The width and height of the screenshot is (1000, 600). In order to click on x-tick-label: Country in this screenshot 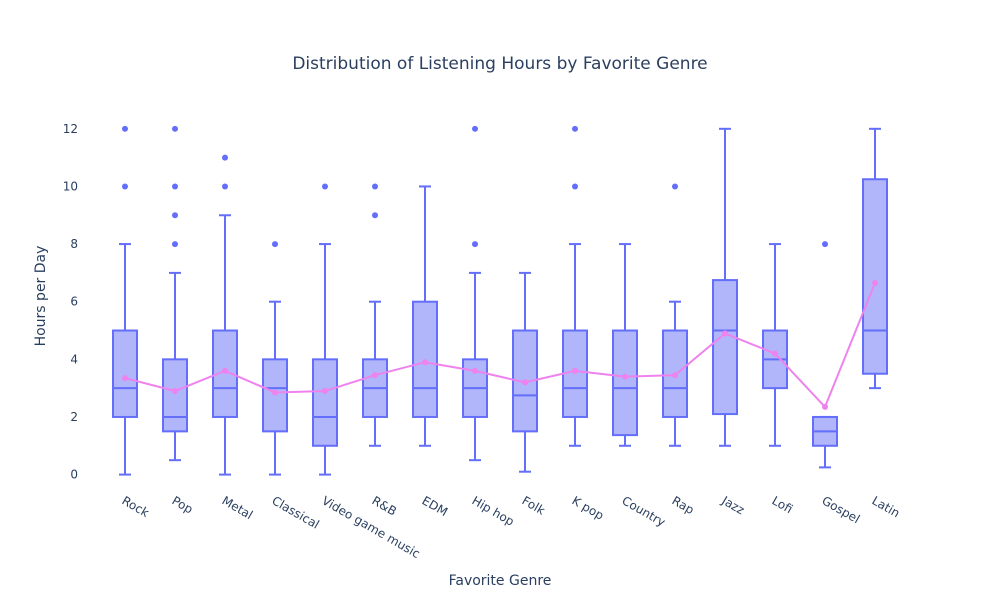, I will do `click(644, 511)`.